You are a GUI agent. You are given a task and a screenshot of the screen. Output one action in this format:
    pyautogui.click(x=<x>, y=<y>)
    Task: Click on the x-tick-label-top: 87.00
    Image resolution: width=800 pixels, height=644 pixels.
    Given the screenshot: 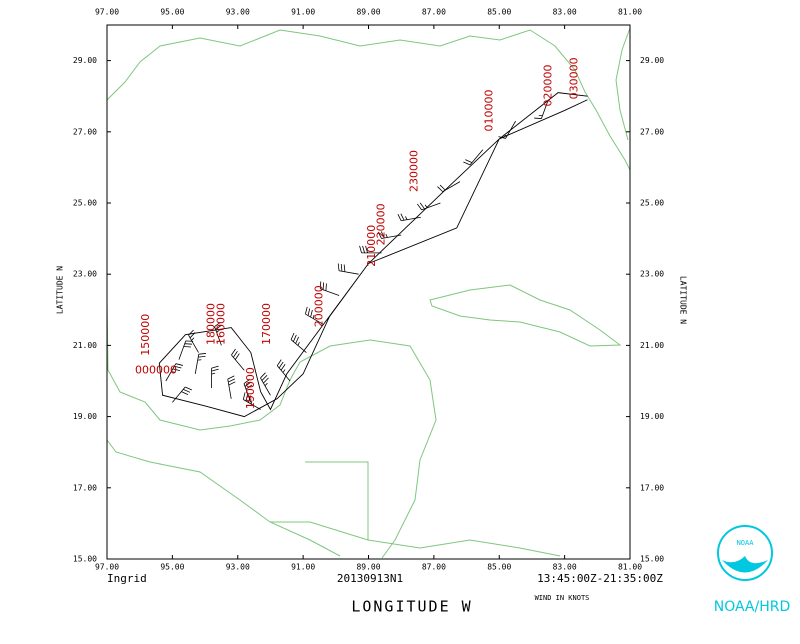 What is the action you would take?
    pyautogui.click(x=434, y=12)
    